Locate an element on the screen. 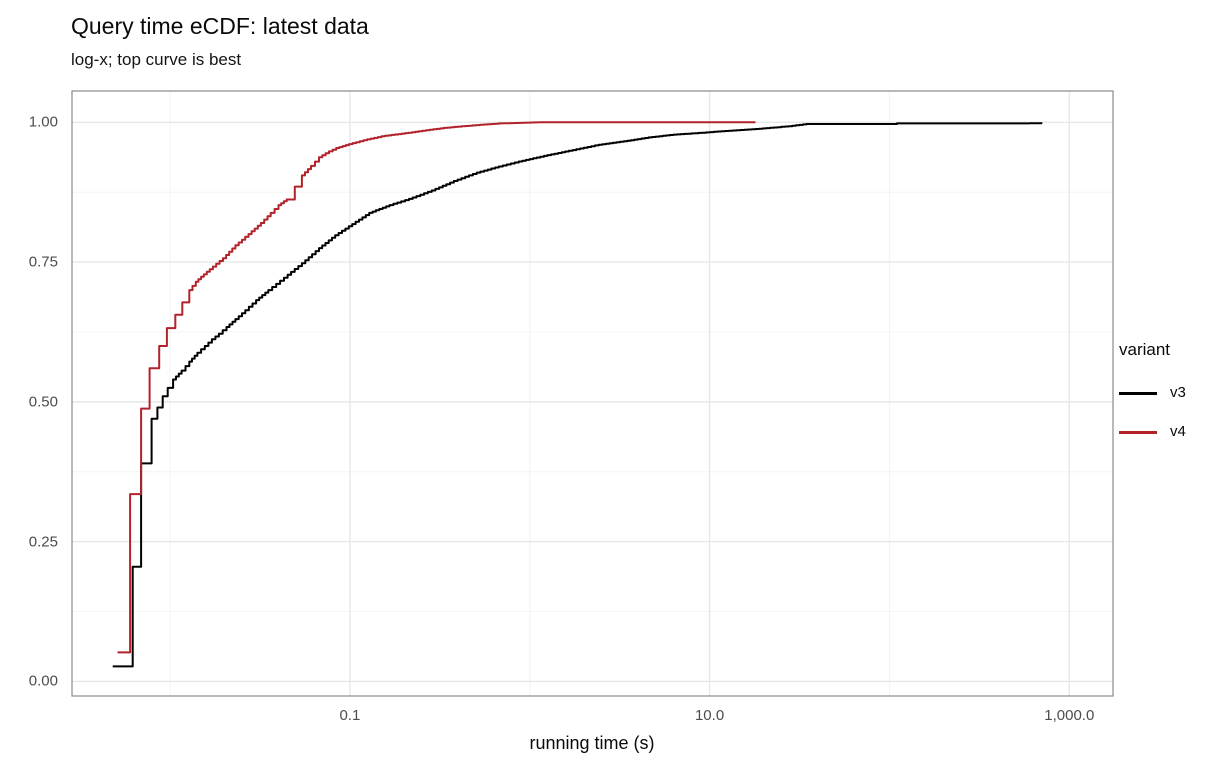 This screenshot has width=1215, height=774. legend: variant v3 v4 is located at coordinates (1152, 400).